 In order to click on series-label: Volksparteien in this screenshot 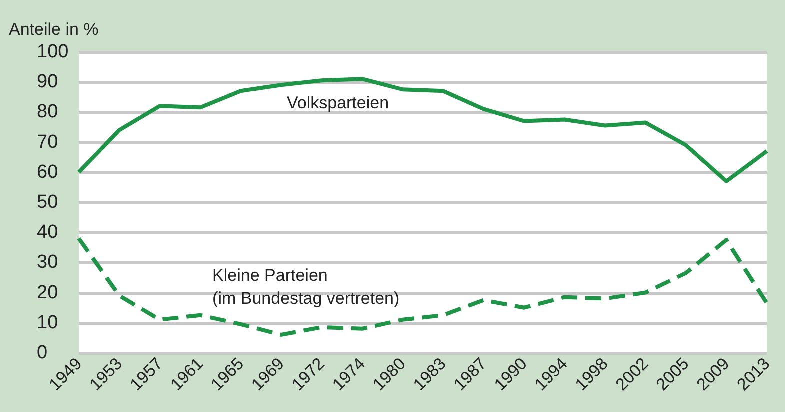, I will do `click(338, 103)`.